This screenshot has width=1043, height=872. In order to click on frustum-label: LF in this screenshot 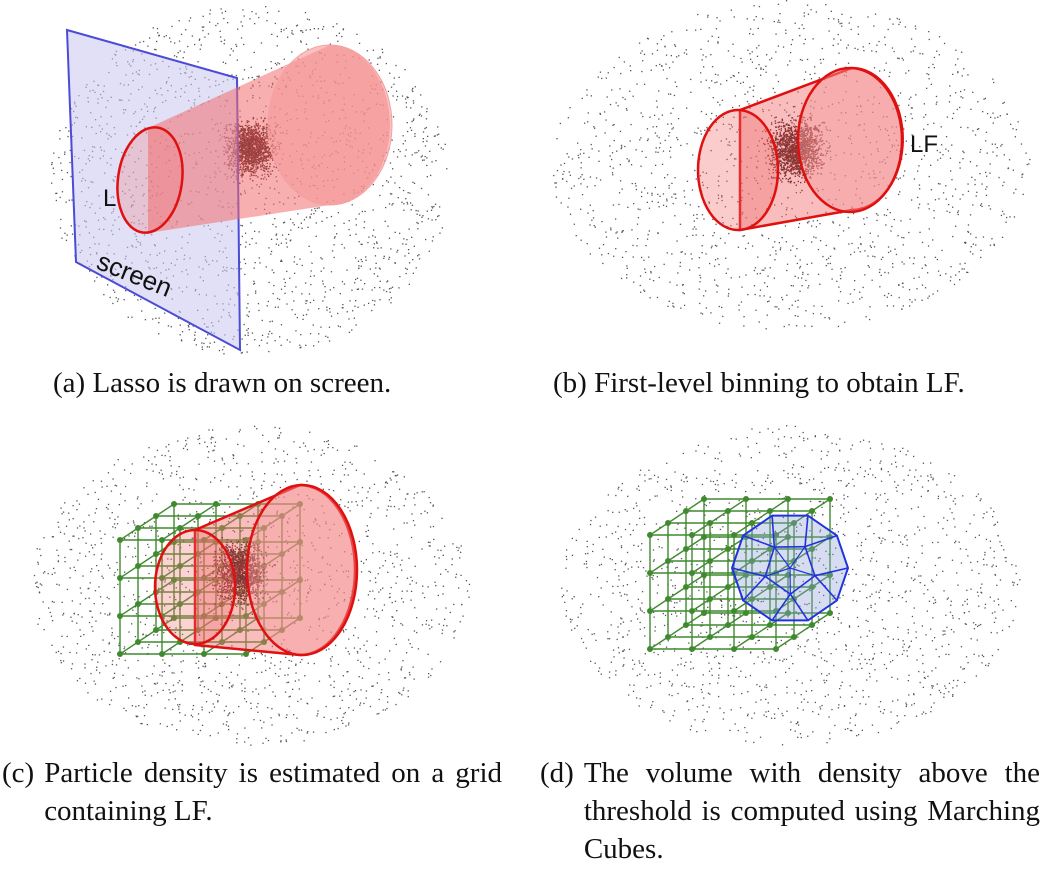, I will do `click(924, 144)`.